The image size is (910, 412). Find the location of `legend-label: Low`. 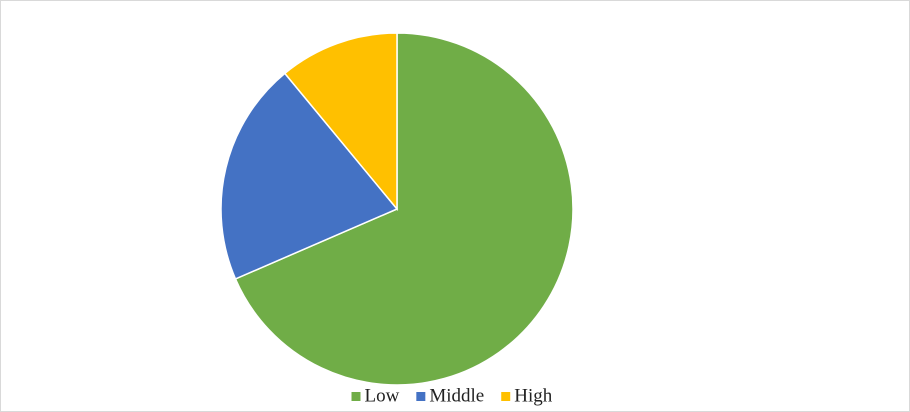

legend-label: Low is located at coordinates (382, 395).